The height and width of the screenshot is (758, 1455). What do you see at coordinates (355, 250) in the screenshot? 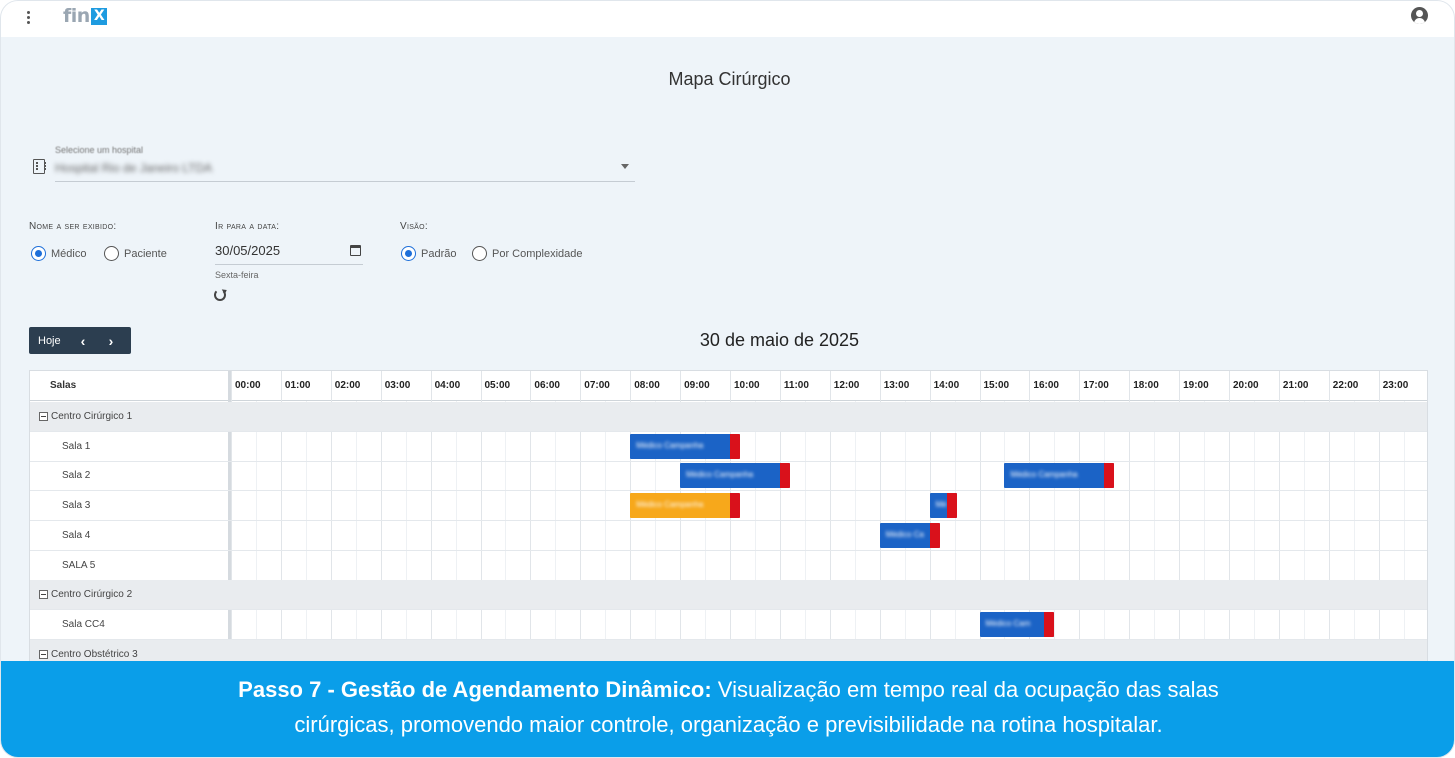
I see `calendar-icon` at bounding box center [355, 250].